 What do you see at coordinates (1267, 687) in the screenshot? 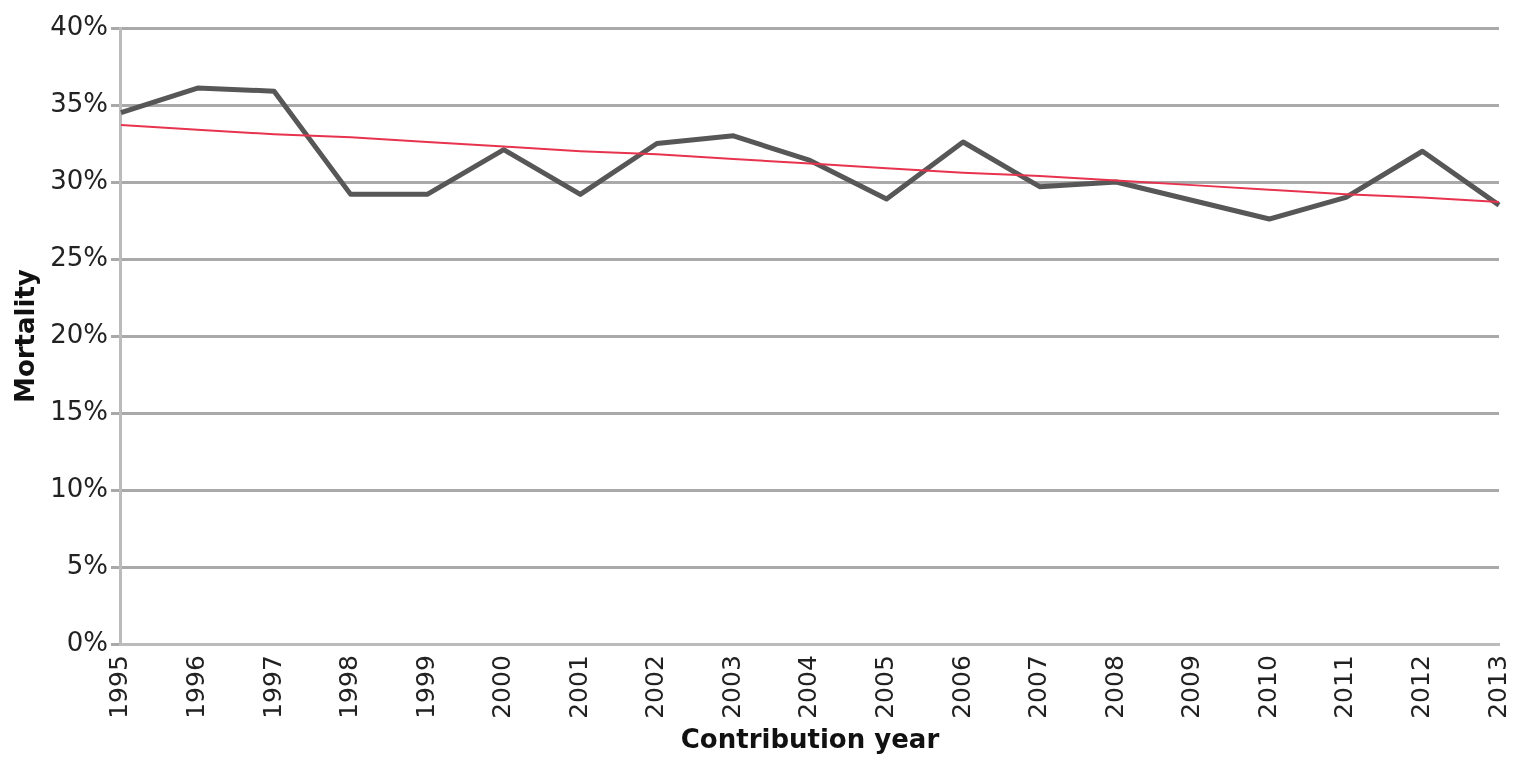
I see `x-tick-label: 2010` at bounding box center [1267, 687].